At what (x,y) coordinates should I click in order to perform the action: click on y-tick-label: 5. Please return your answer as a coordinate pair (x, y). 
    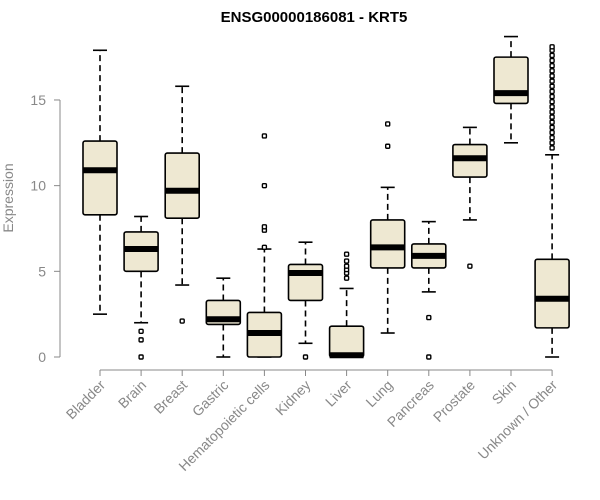
    Looking at the image, I should click on (42, 271).